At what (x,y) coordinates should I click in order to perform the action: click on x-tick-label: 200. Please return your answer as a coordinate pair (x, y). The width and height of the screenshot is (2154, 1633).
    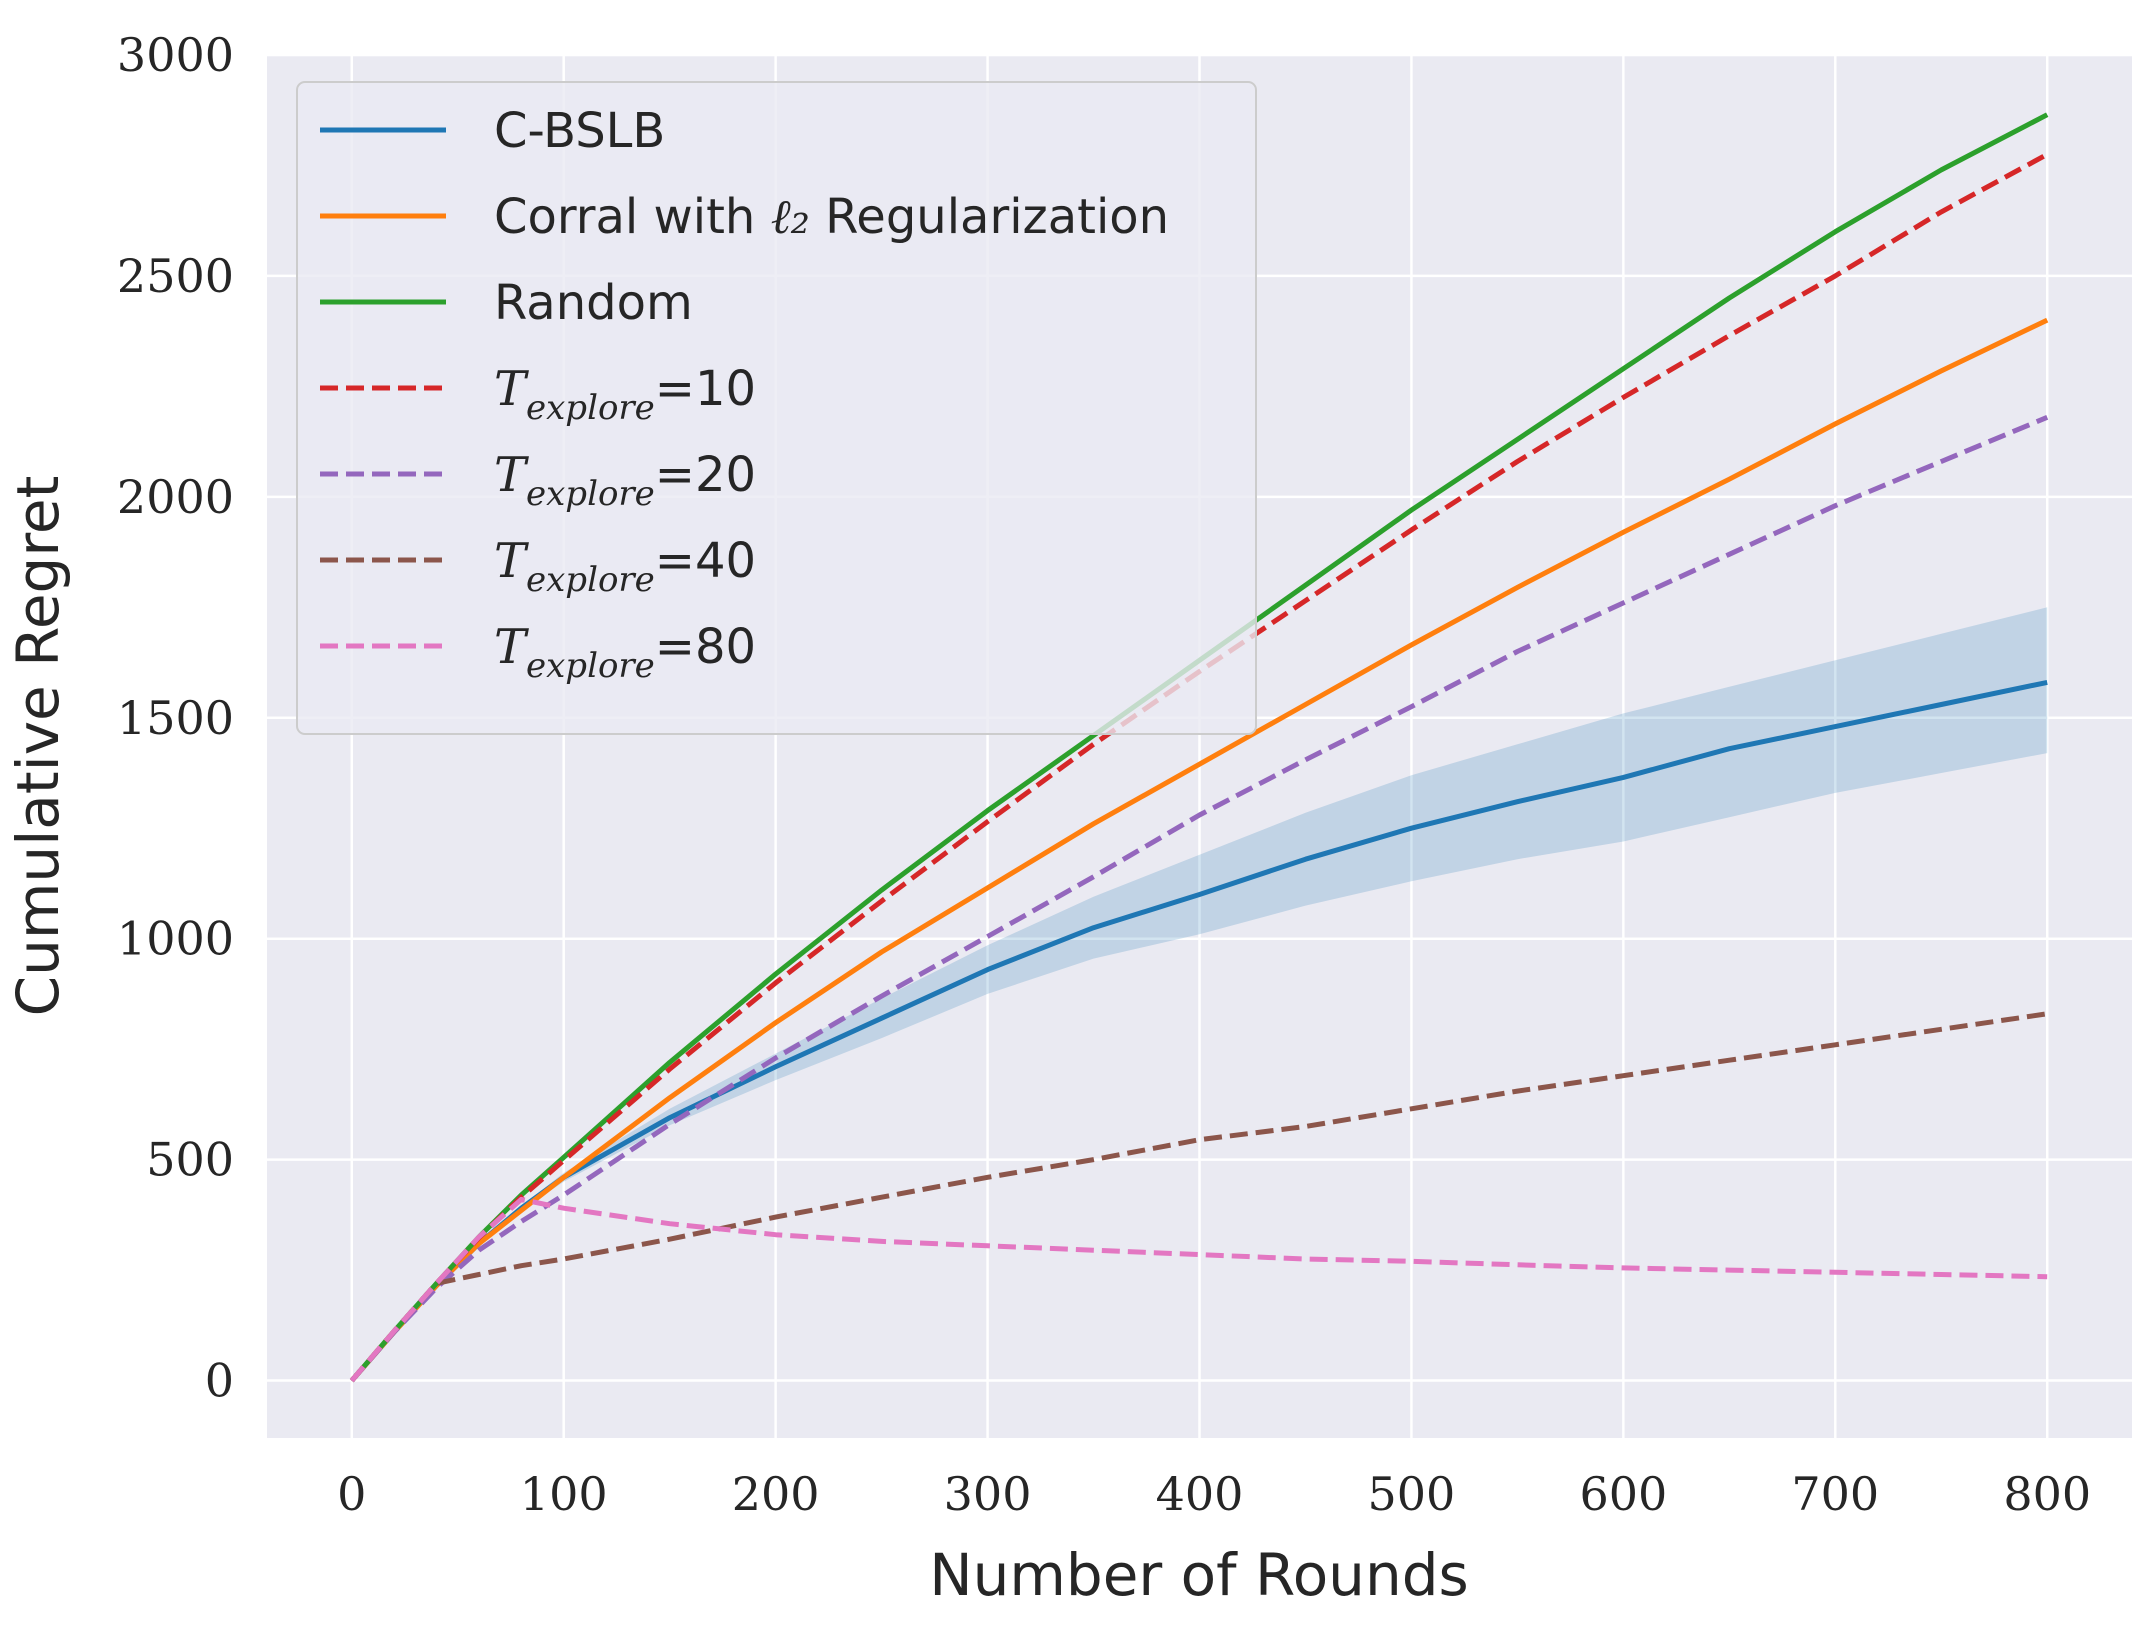
    Looking at the image, I should click on (776, 1494).